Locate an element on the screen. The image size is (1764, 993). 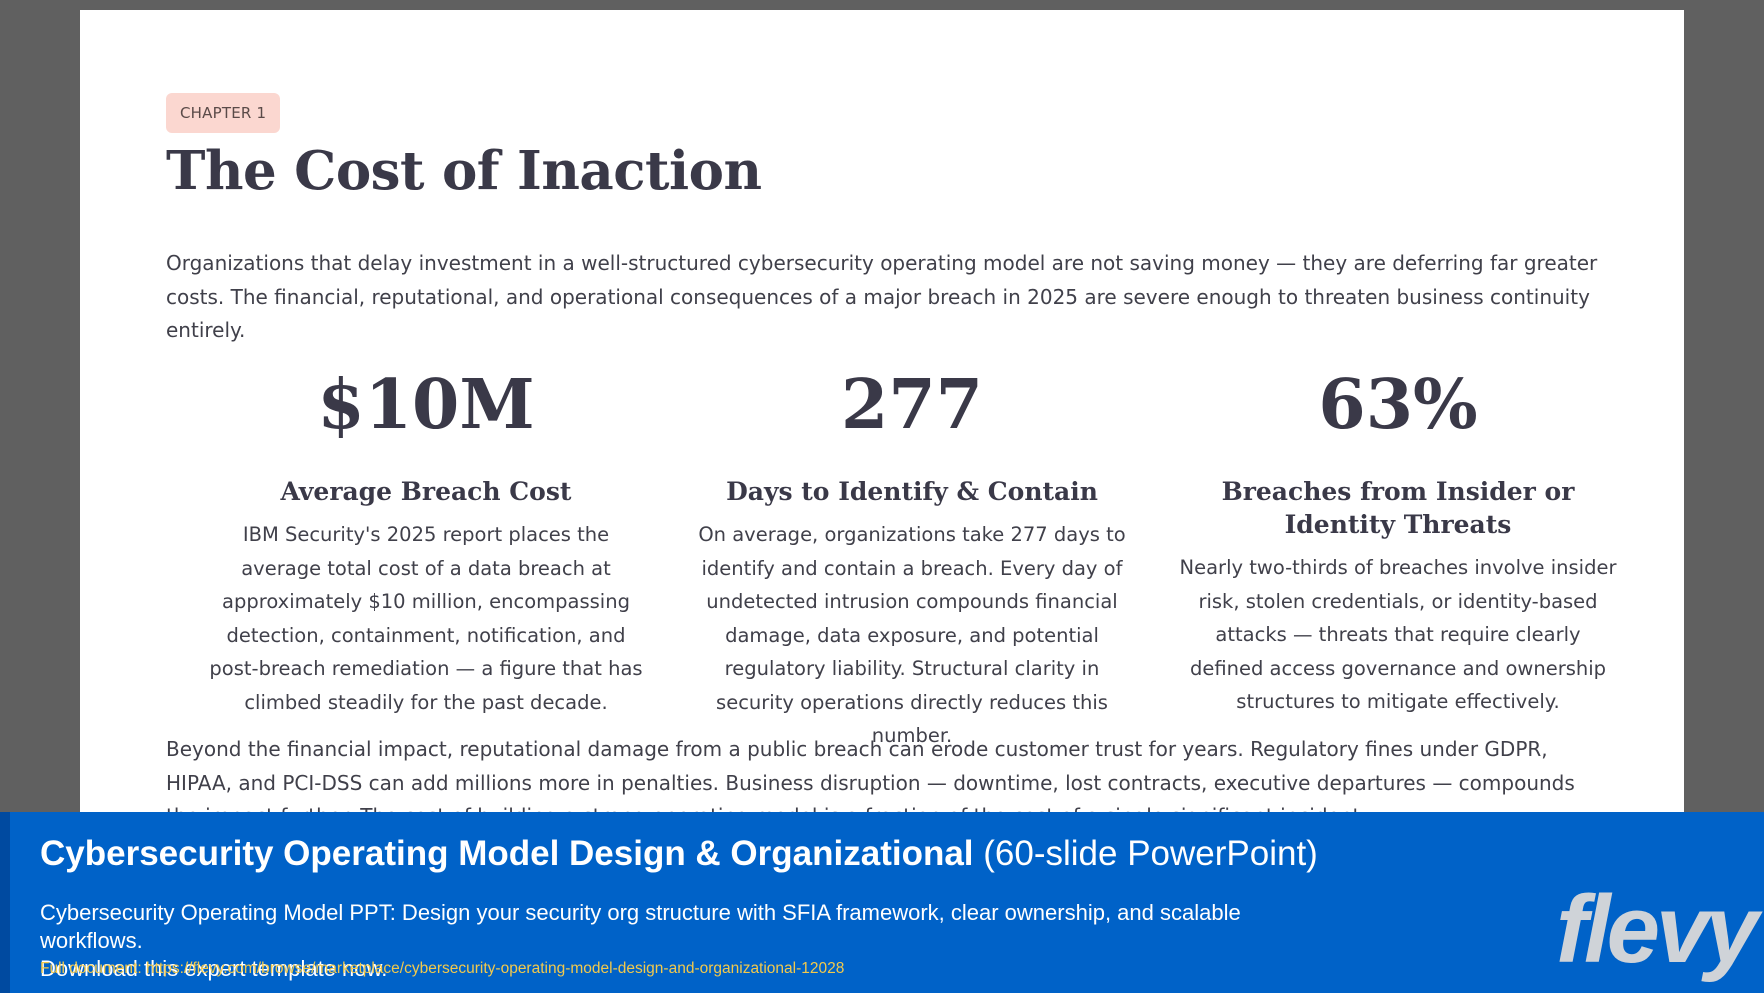
banner-accent-bar is located at coordinates (5, 902).